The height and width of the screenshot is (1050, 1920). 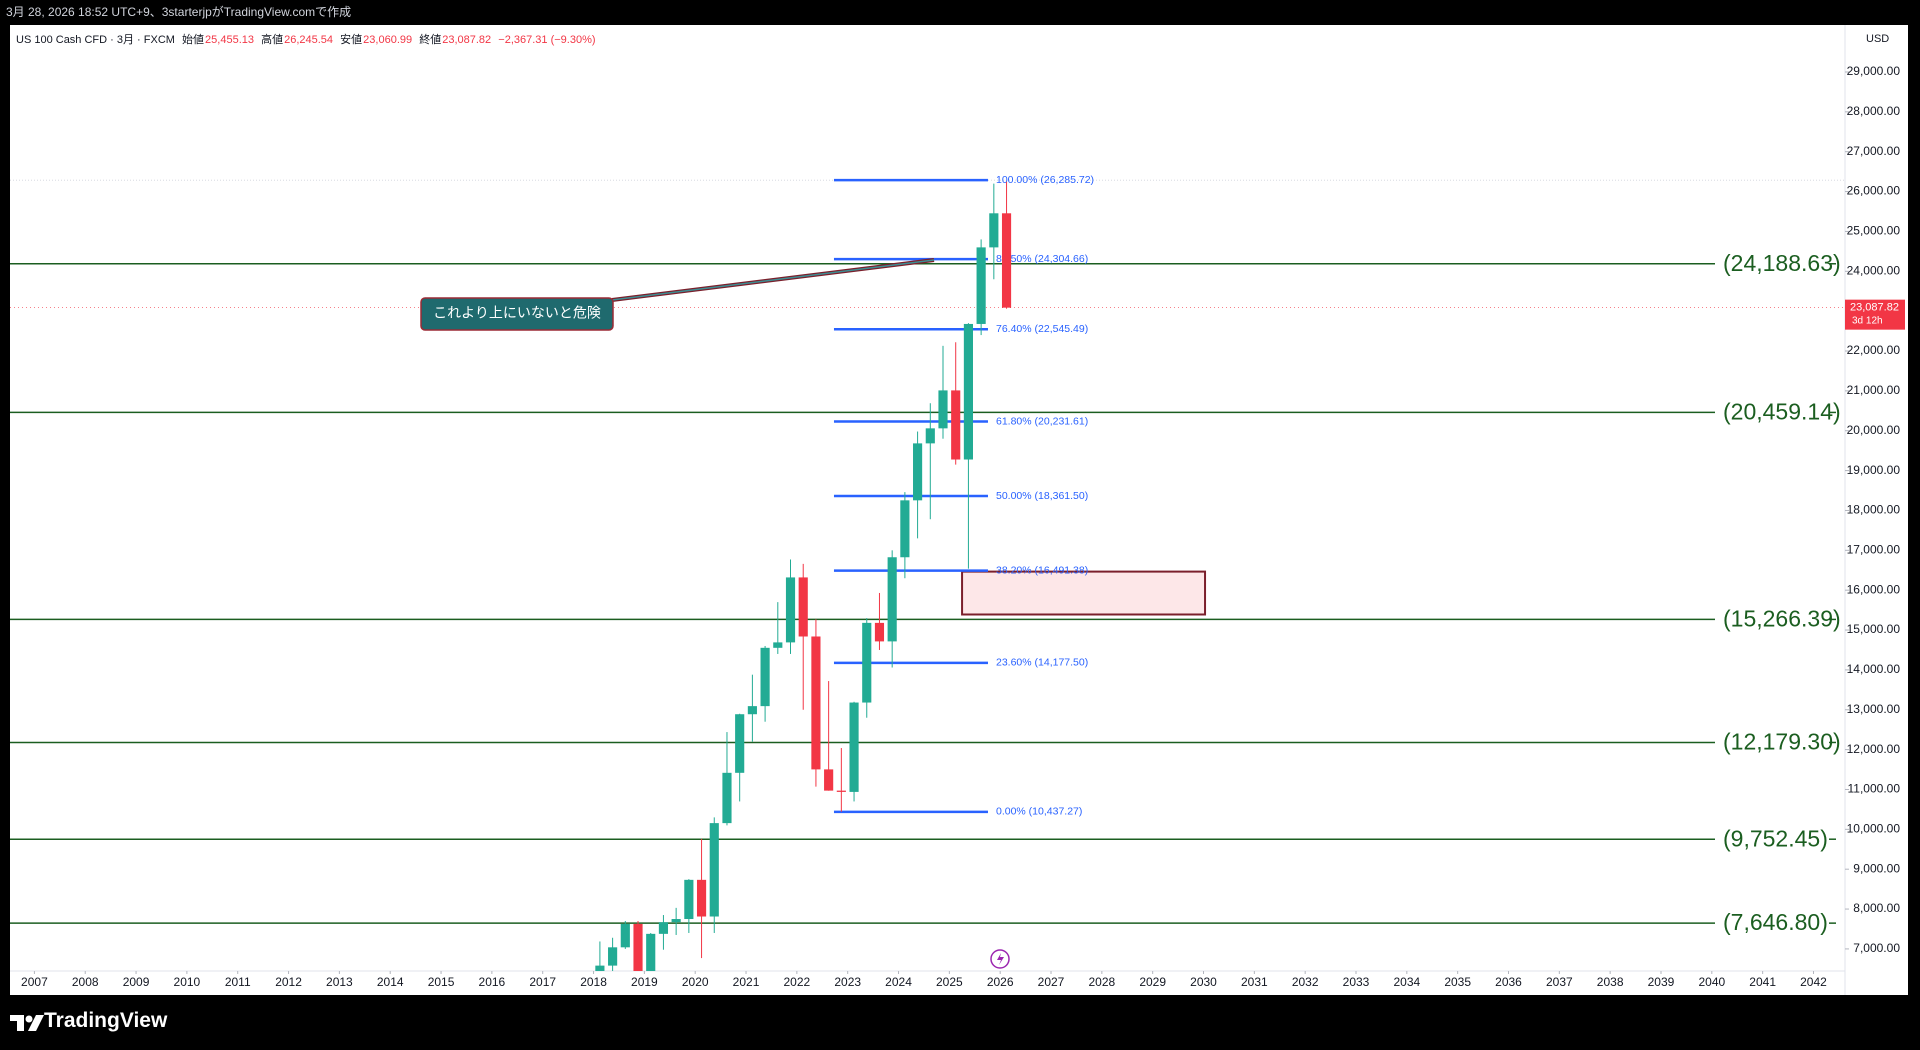 What do you see at coordinates (1874, 629) in the screenshot?
I see `y-tick-label: 15,000.00` at bounding box center [1874, 629].